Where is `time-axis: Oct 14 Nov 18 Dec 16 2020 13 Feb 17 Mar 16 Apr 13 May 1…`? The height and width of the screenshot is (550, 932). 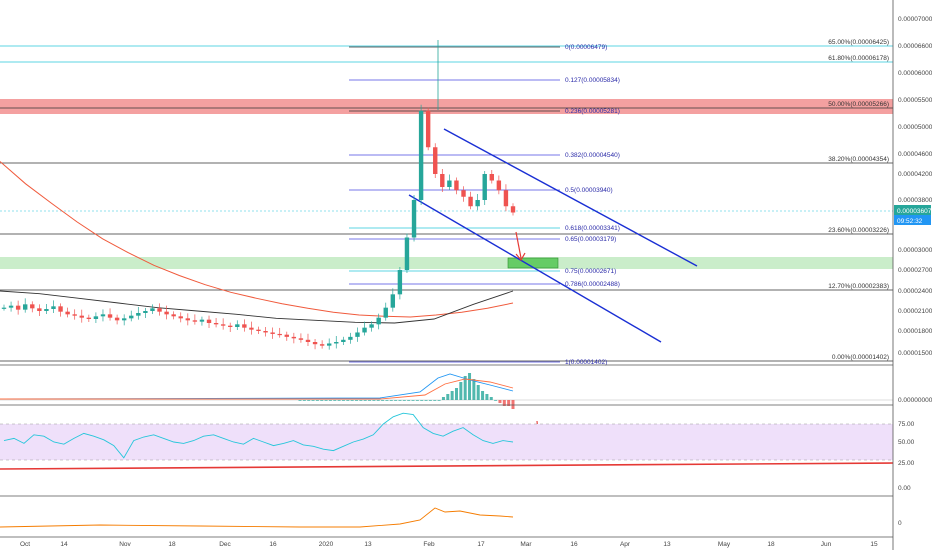 time-axis: Oct 14 Nov 18 Dec 16 2020 13 Feb 17 Mar 16 Apr 13 May 1… is located at coordinates (449, 544).